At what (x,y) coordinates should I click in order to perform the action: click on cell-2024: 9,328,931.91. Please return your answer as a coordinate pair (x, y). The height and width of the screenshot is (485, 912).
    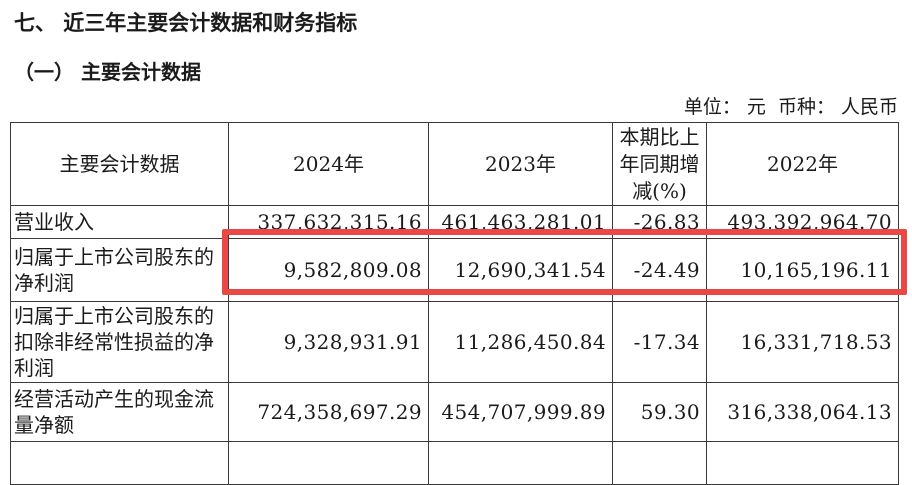
    Looking at the image, I should click on (328, 342).